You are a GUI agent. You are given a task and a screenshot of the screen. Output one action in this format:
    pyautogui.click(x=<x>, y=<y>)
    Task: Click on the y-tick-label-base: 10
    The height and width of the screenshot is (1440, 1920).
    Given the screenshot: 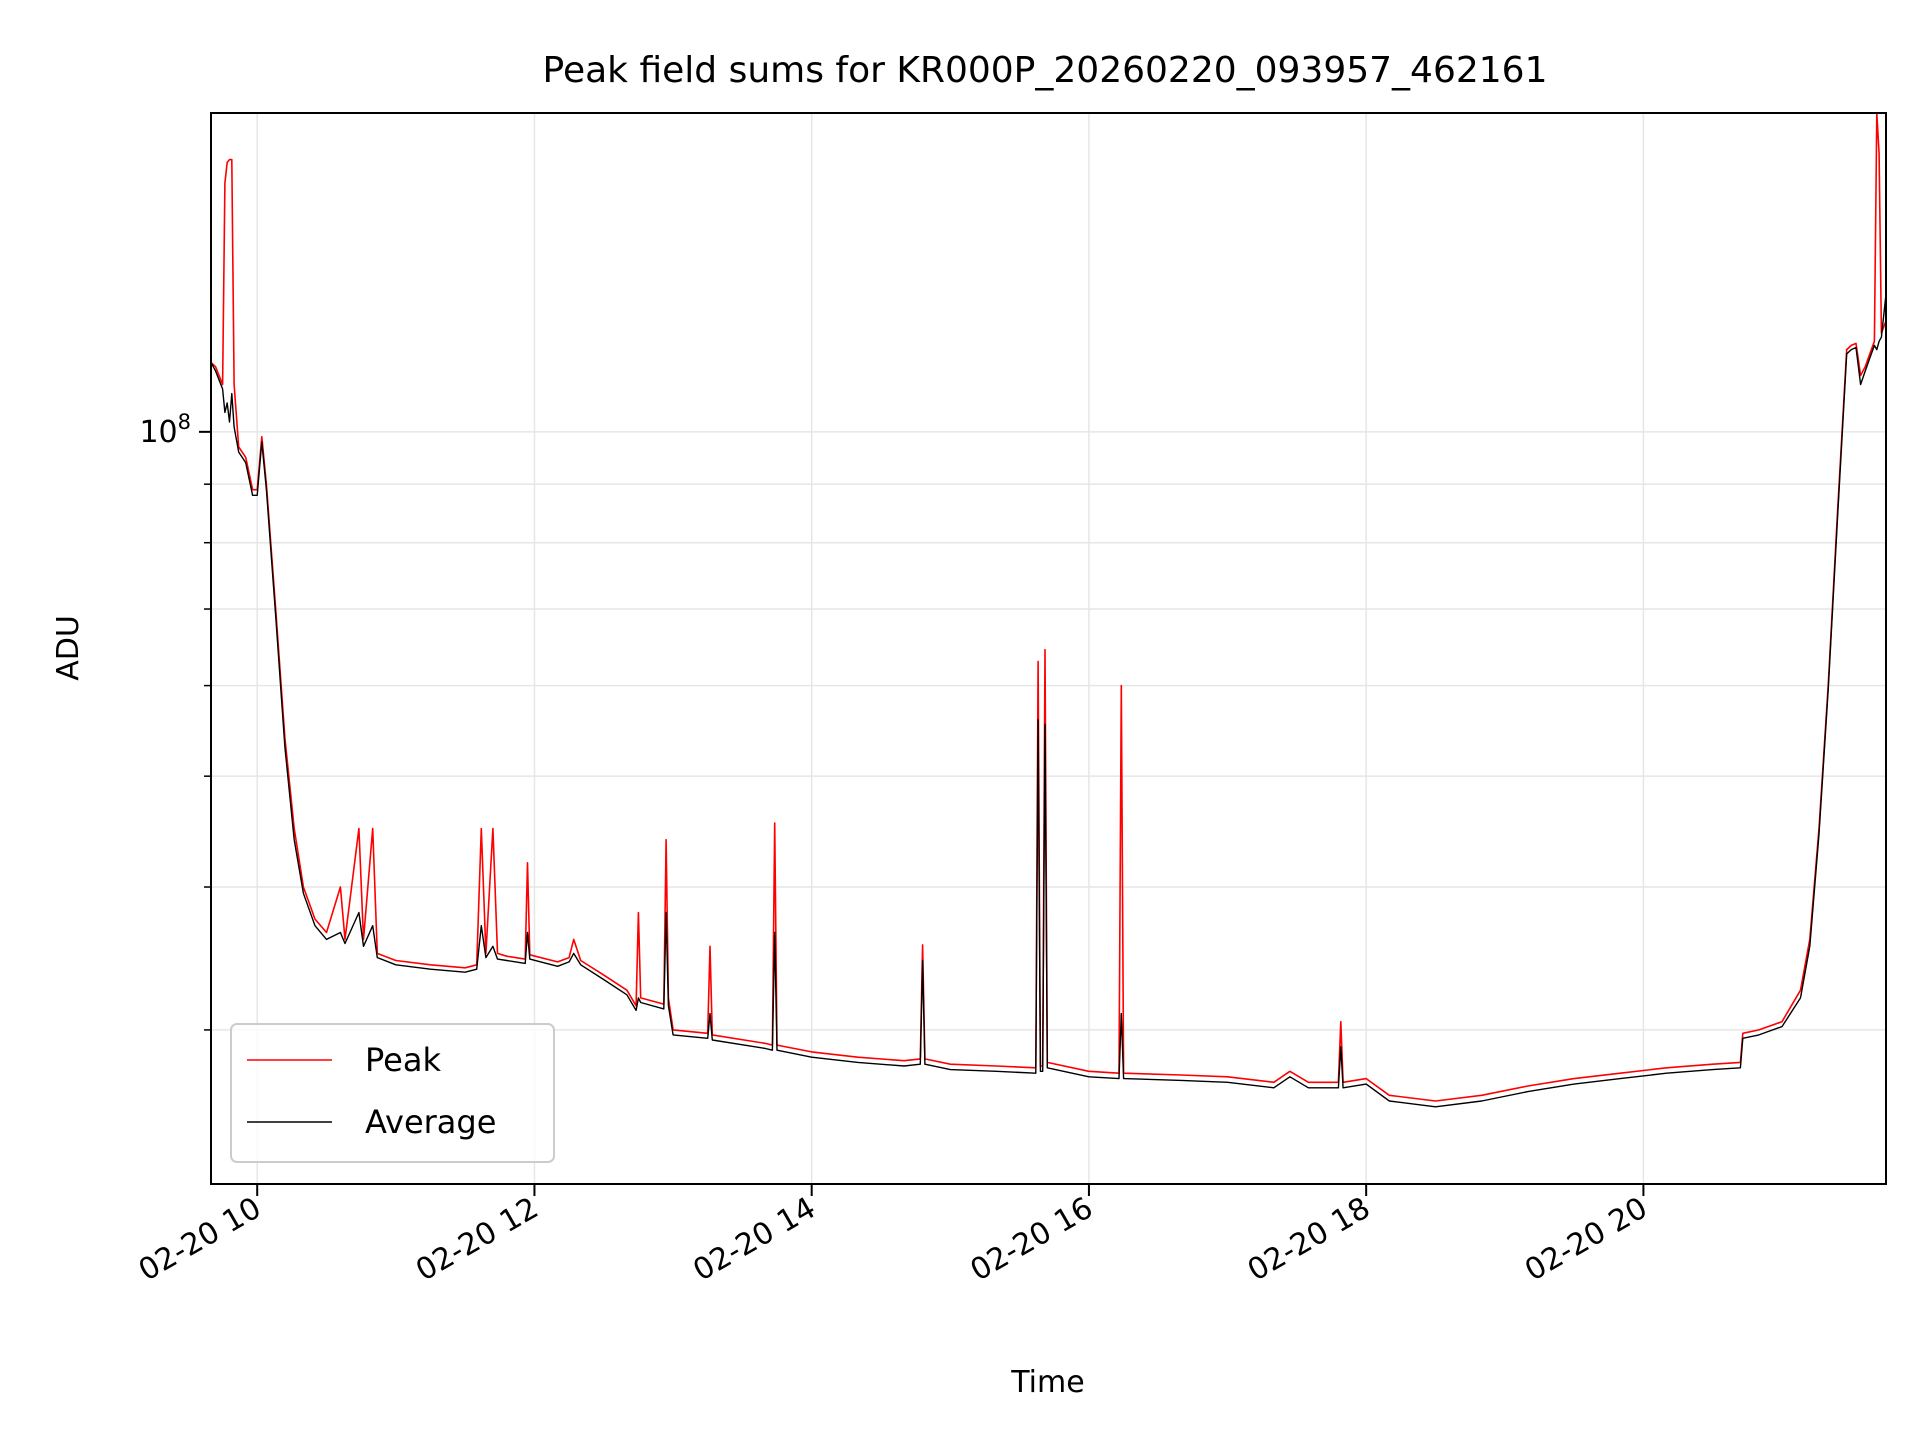 What is the action you would take?
    pyautogui.click(x=158, y=432)
    